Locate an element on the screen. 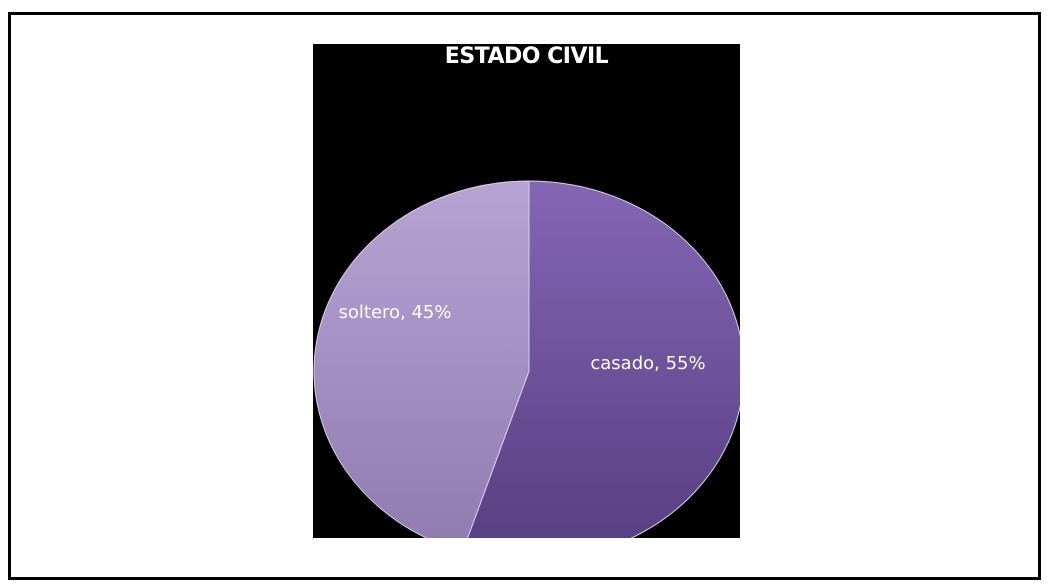 Image resolution: width=1053 pixels, height=587 pixels. chart-title: ESTADO CIVIL is located at coordinates (526, 56).